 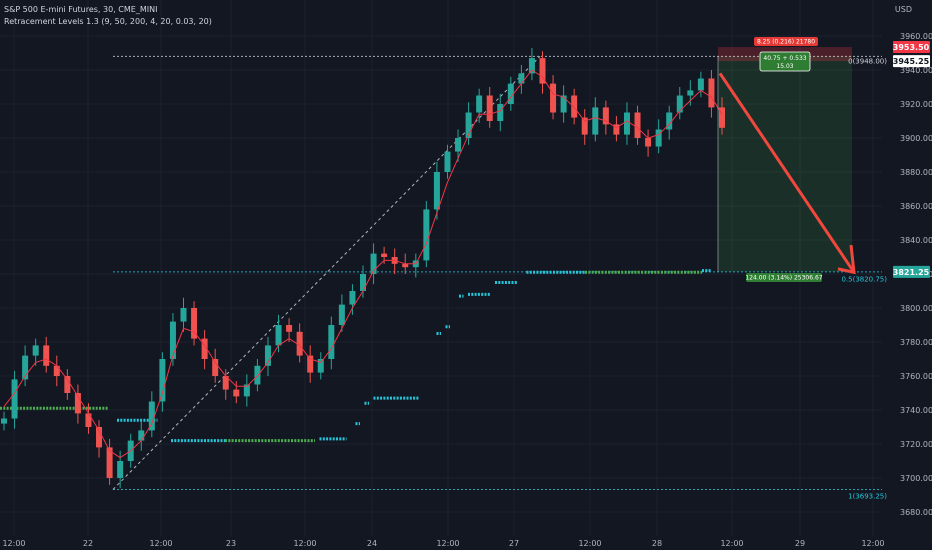 I want to click on y-tick-label: 3740.00, so click(x=916, y=410).